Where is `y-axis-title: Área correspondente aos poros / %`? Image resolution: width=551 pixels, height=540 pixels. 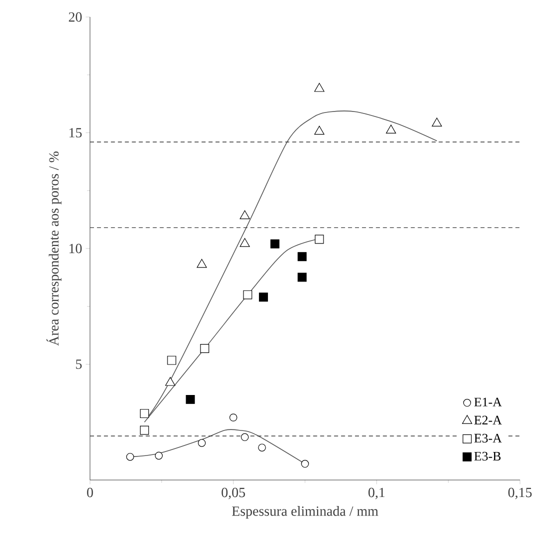
y-axis-title: Área correspondente aos poros / % is located at coordinates (54, 249).